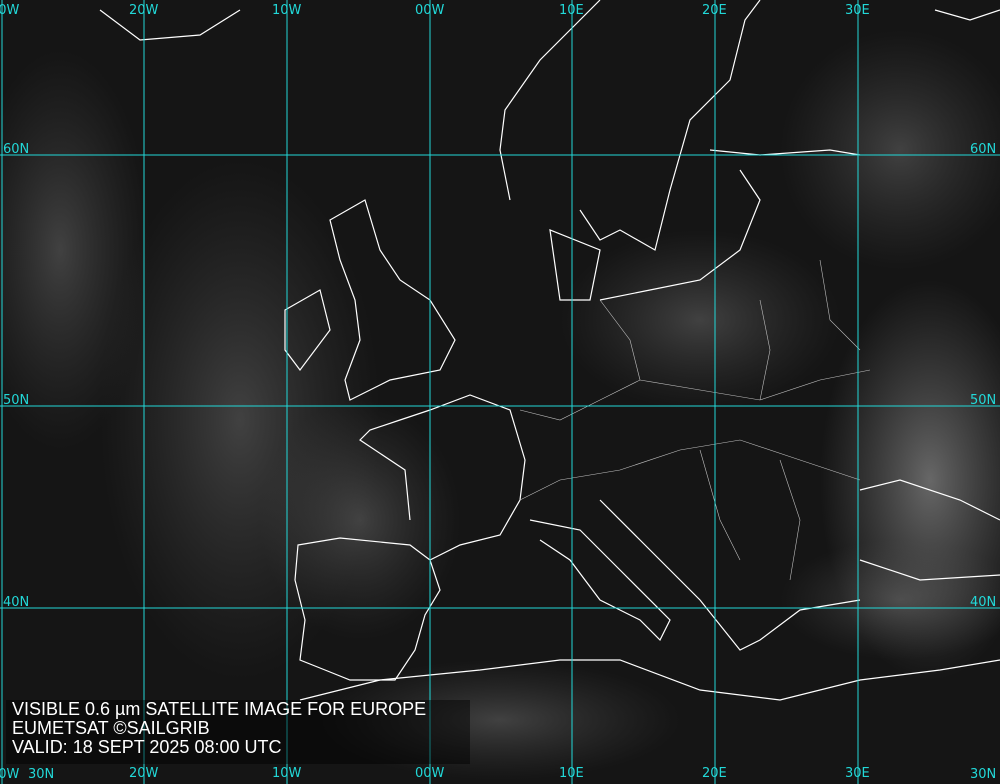 The image size is (1000, 784). What do you see at coordinates (857, 773) in the screenshot?
I see `lon-label-30e-bottom: 30E` at bounding box center [857, 773].